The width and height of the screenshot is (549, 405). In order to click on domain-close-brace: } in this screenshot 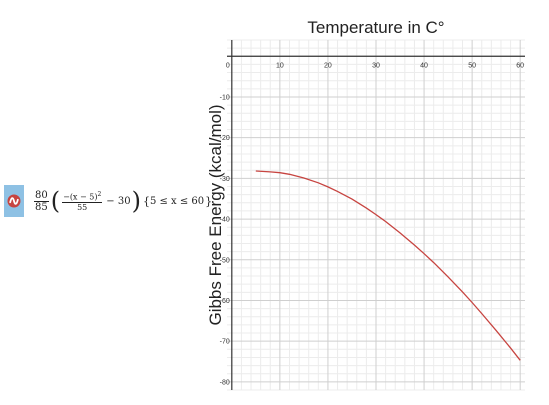, I will do `click(209, 201)`.